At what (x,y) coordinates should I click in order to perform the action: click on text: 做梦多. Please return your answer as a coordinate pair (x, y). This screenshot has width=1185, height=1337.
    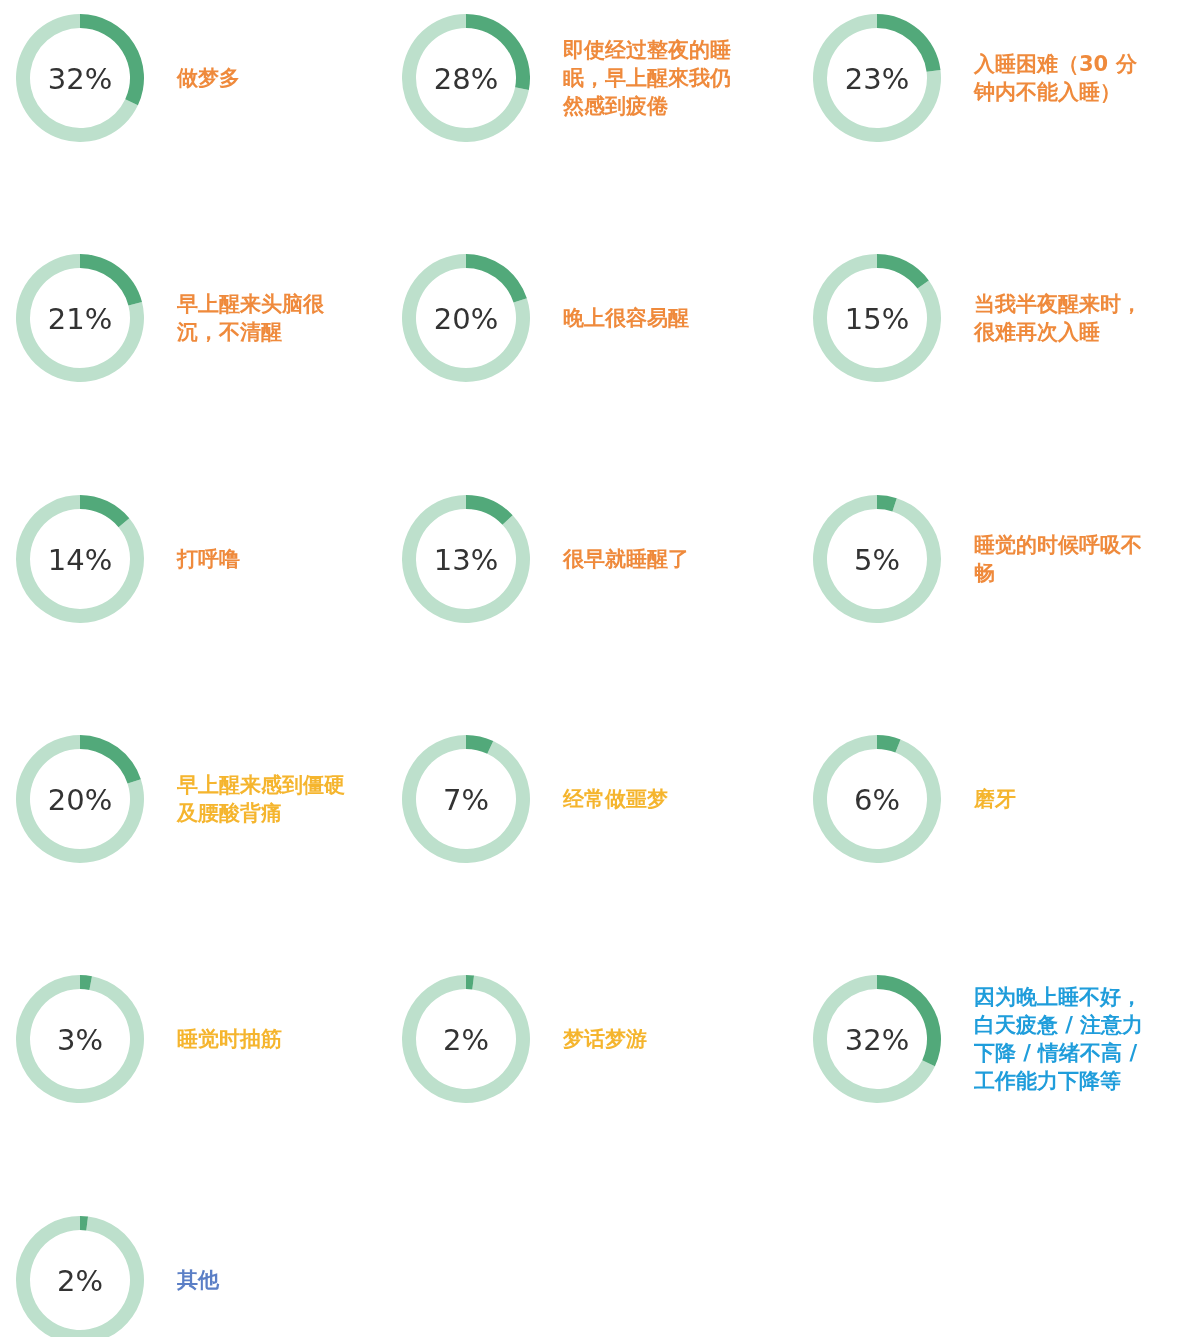
    Looking at the image, I should click on (209, 78).